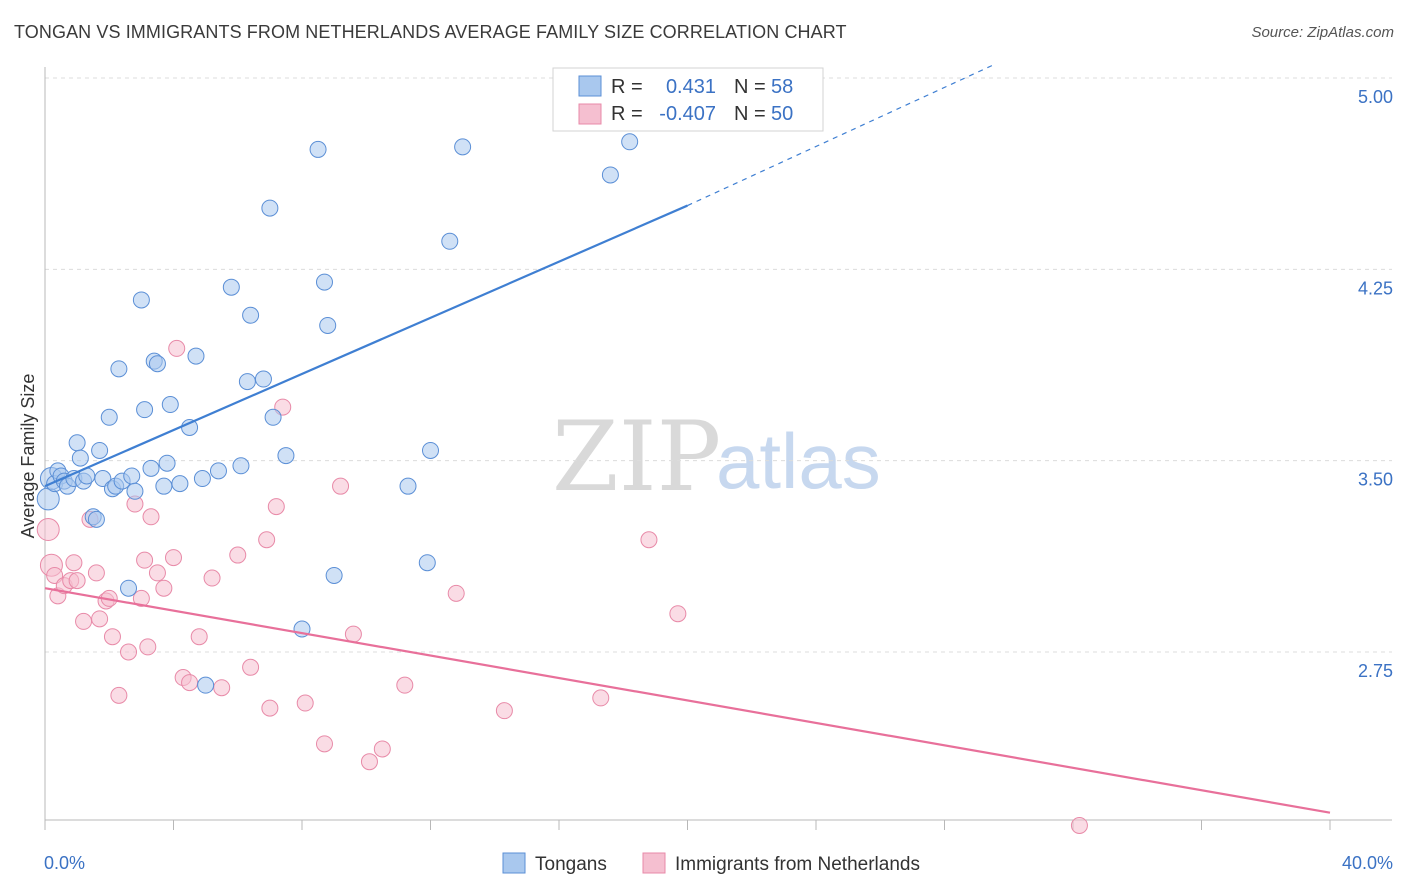  I want to click on x-tick-label-min: 0.0%, so click(64, 863).